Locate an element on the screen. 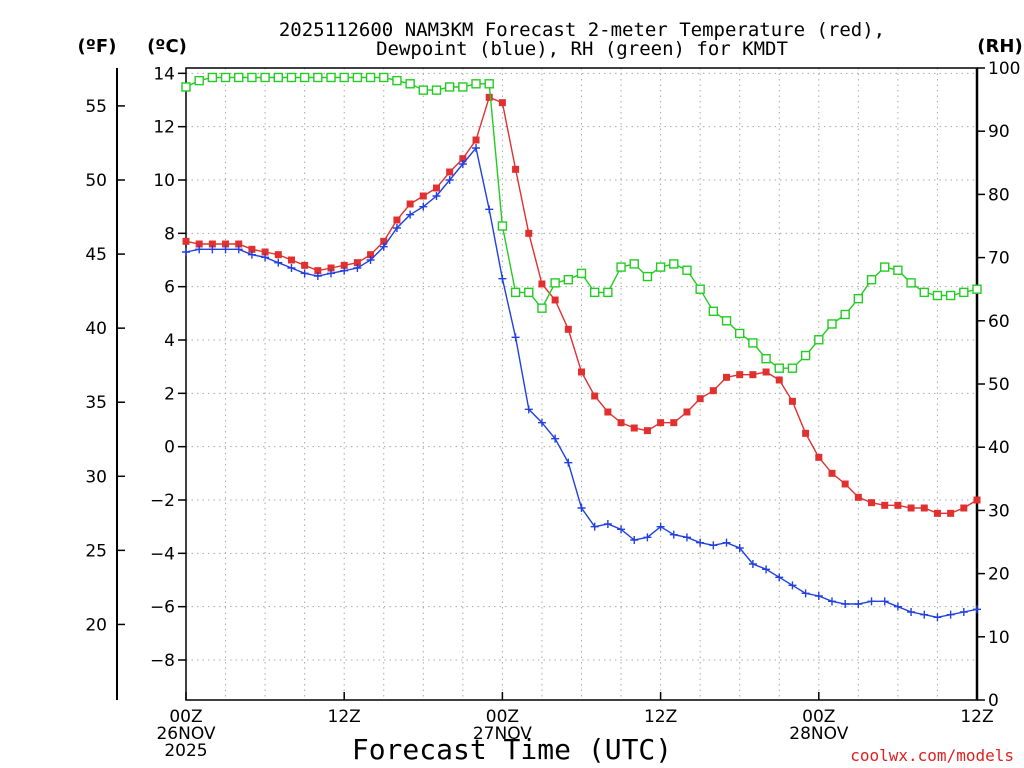  rh-tick-label: 0 is located at coordinates (993, 701).